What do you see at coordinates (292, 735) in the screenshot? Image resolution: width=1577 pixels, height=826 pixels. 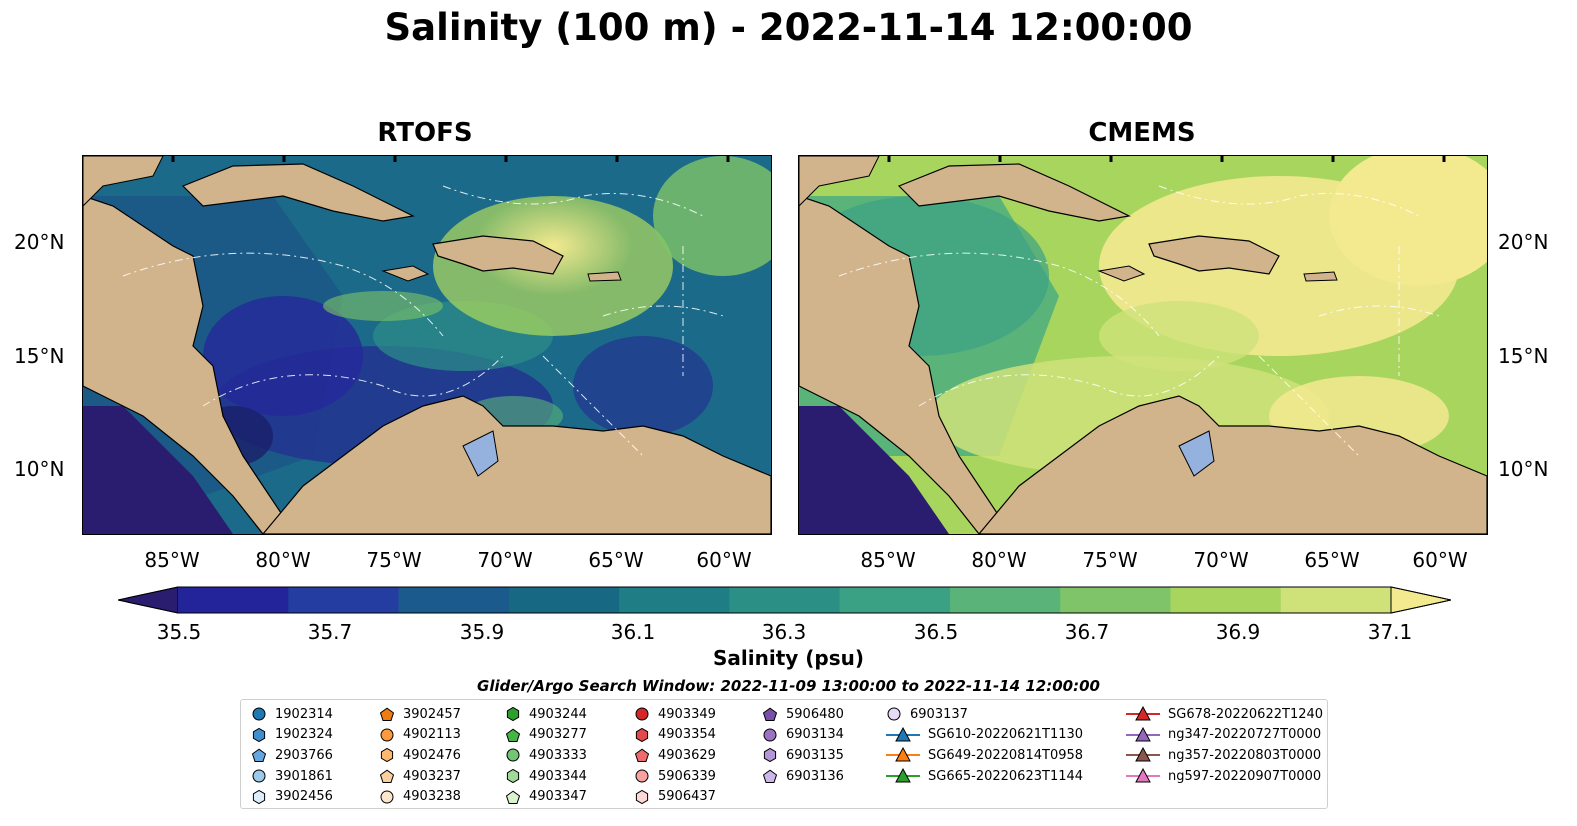 I see `legend-item: 1902324` at bounding box center [292, 735].